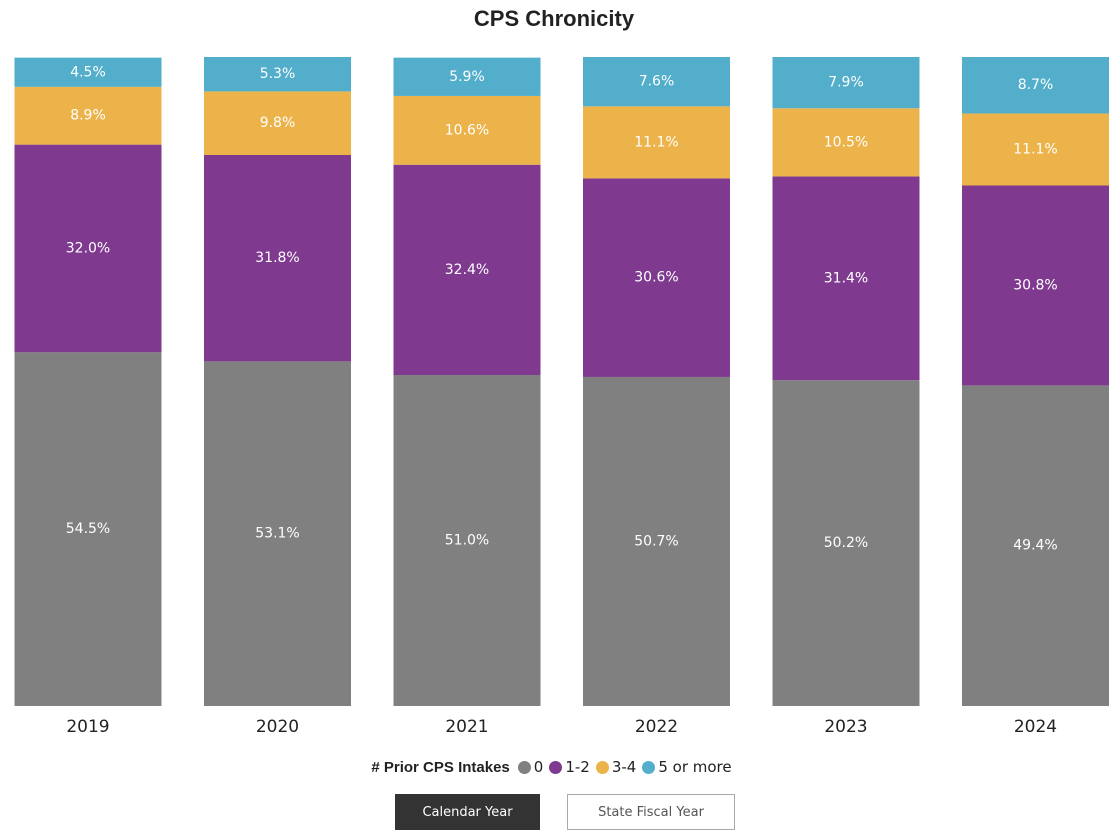 Image resolution: width=1109 pixels, height=838 pixels. I want to click on legend-item: 5 or more, so click(687, 767).